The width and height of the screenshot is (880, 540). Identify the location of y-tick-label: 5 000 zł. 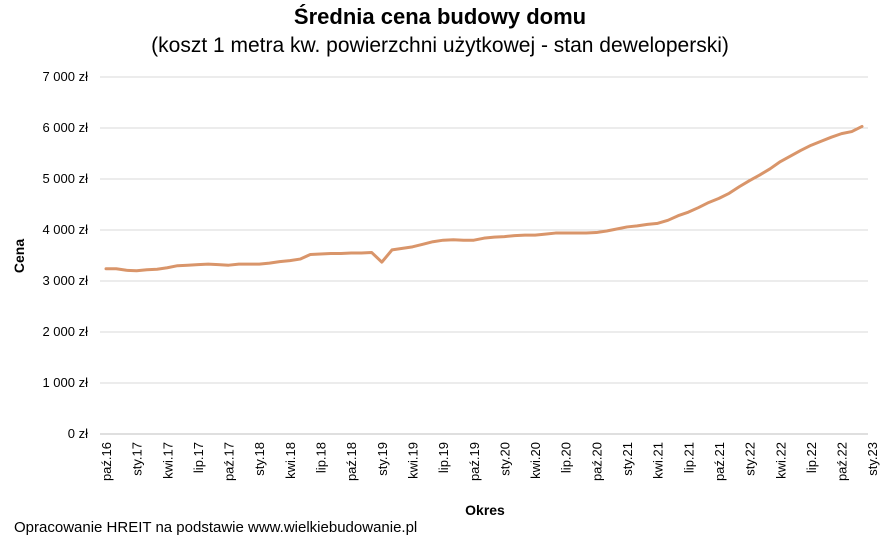
(65, 178).